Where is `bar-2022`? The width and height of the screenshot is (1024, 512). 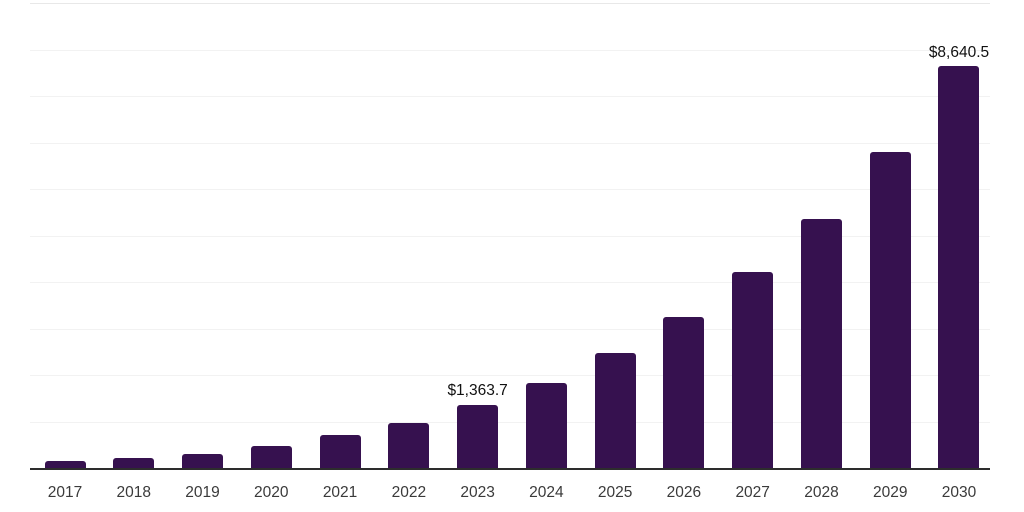
bar-2022 is located at coordinates (409, 445).